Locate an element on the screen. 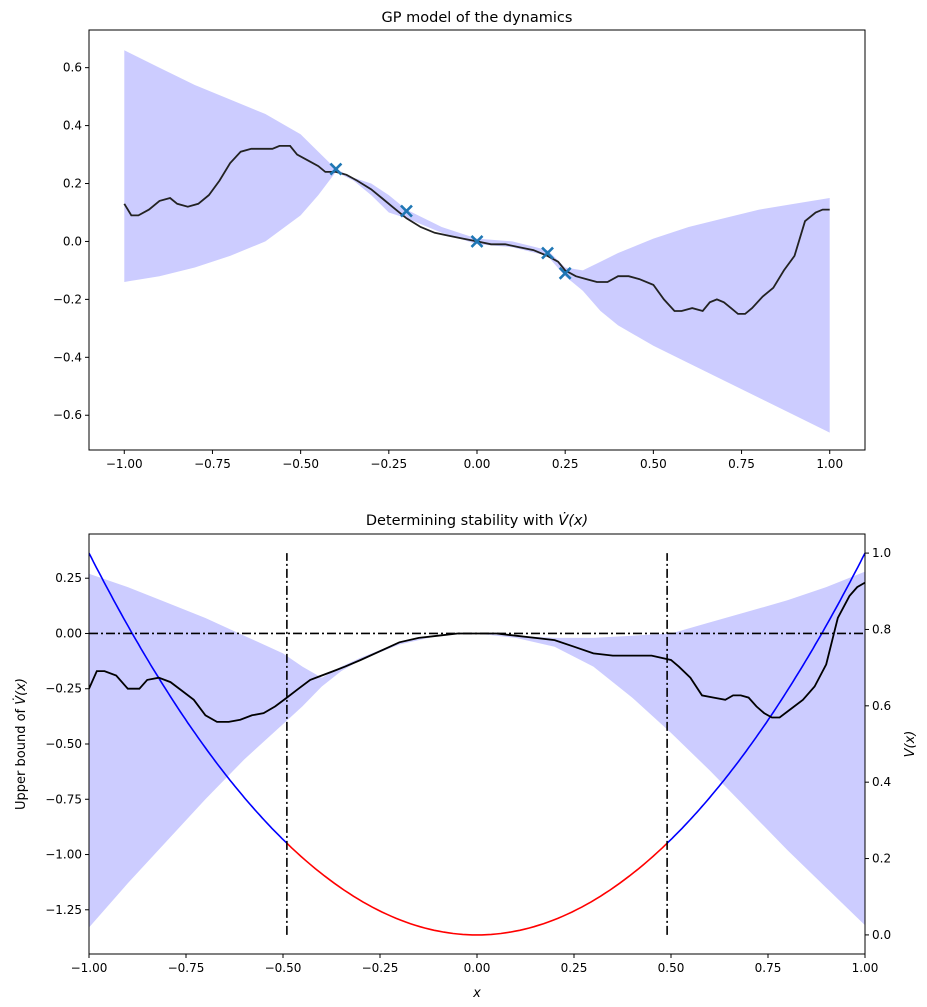  top-xtick-label: 0.75 is located at coordinates (741, 464).